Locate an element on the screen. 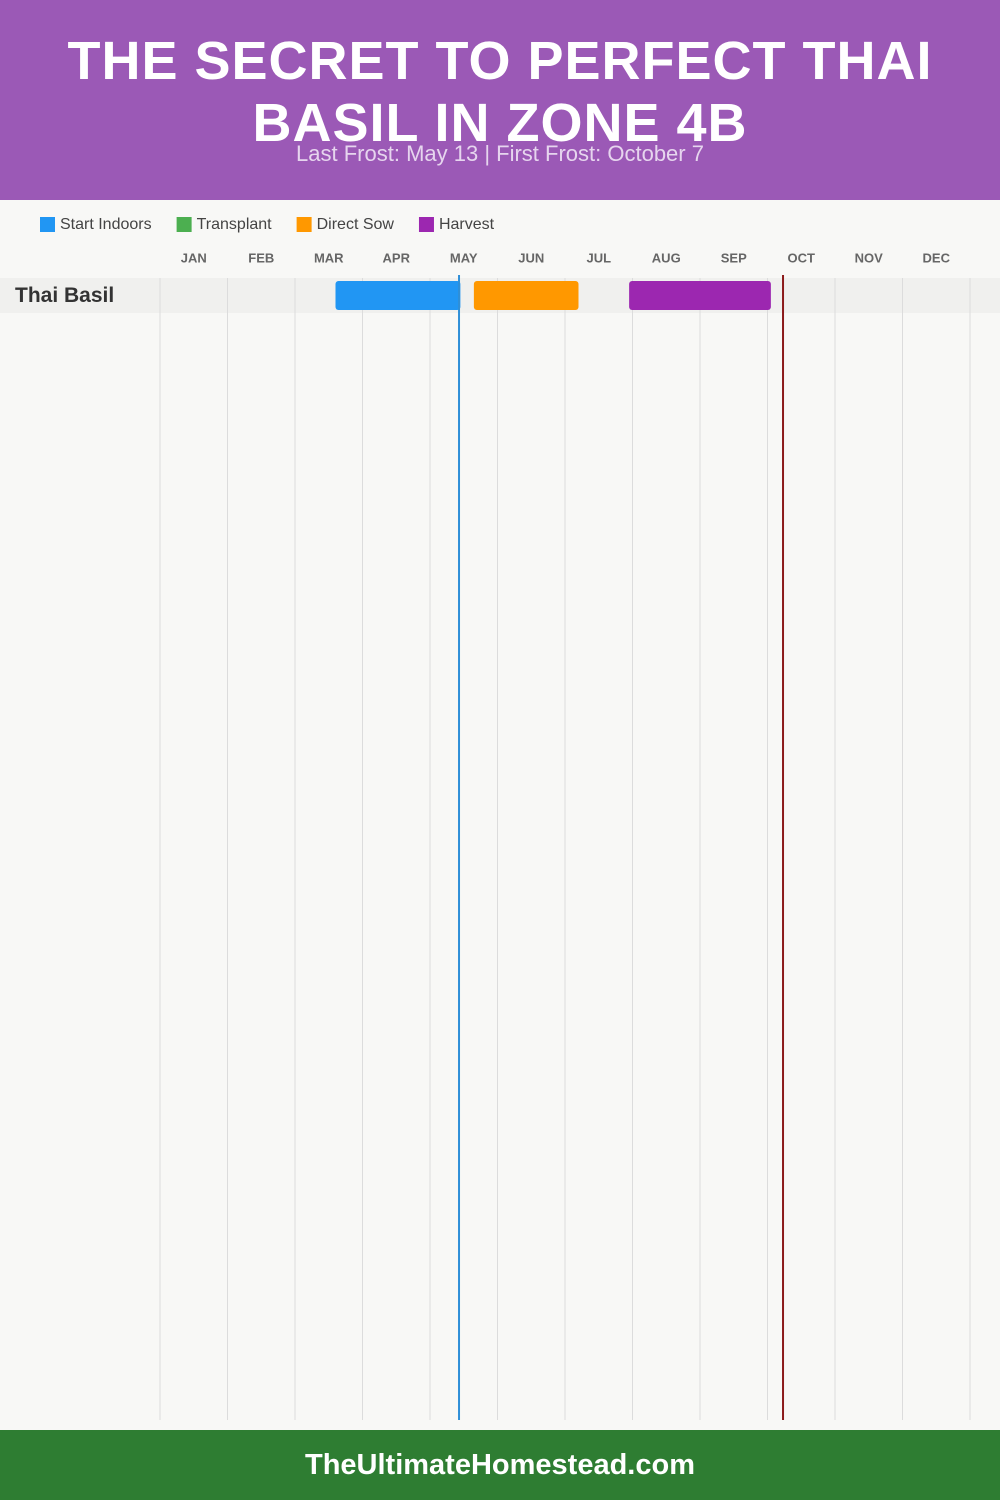 Image resolution: width=1000 pixels, height=1500 pixels. month-label: JUL is located at coordinates (598, 257).